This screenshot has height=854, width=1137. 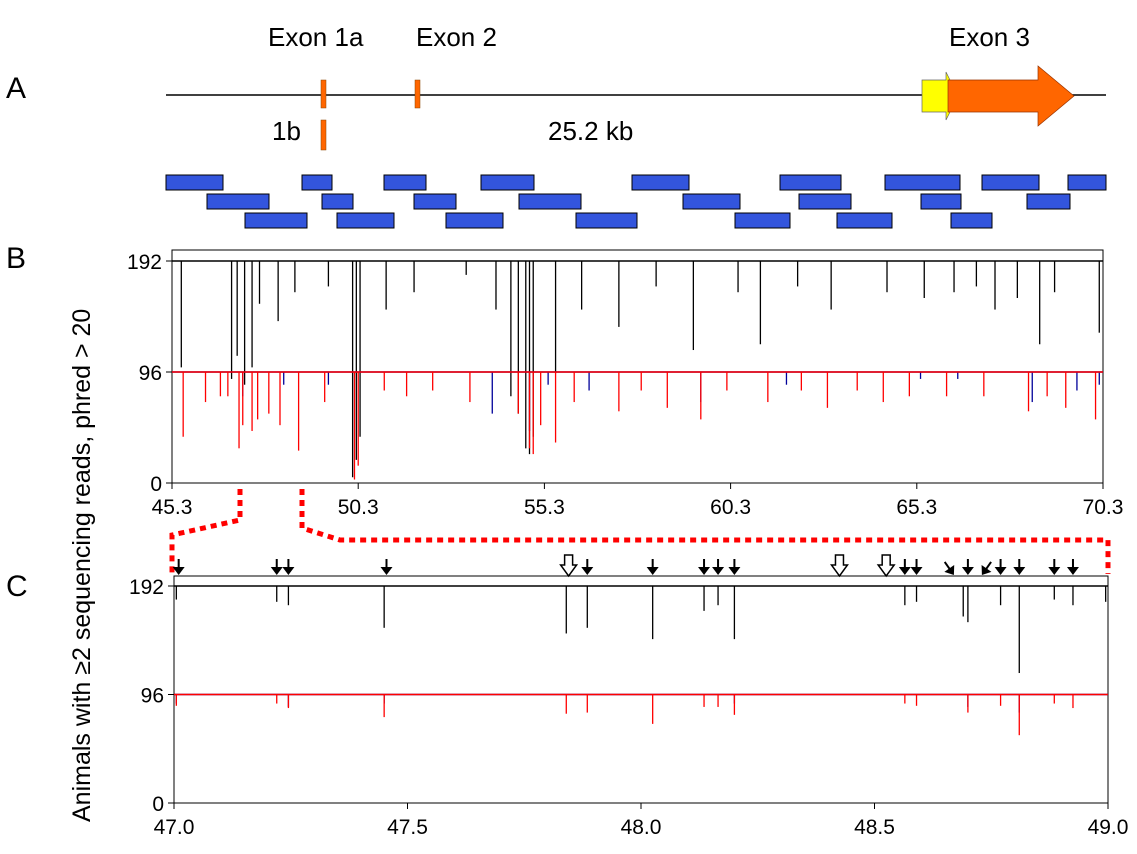 What do you see at coordinates (636, 86) in the screenshot?
I see `gene-model: Exon 1a Exon 2 Exon 3 1b 25.2 kb` at bounding box center [636, 86].